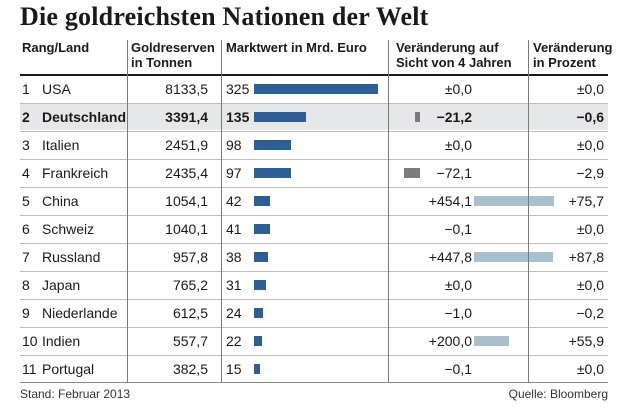 This screenshot has width=620, height=413. What do you see at coordinates (314, 173) in the screenshot?
I see `table-row: 4 Frankreich 2435,4 97 −72,1 −2,9` at bounding box center [314, 173].